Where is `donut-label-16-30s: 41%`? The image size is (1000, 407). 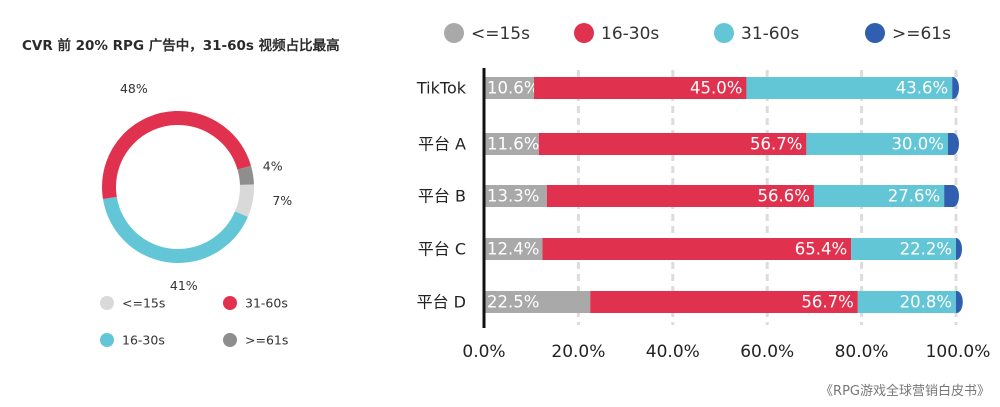
donut-label-16-30s: 41% is located at coordinates (184, 285).